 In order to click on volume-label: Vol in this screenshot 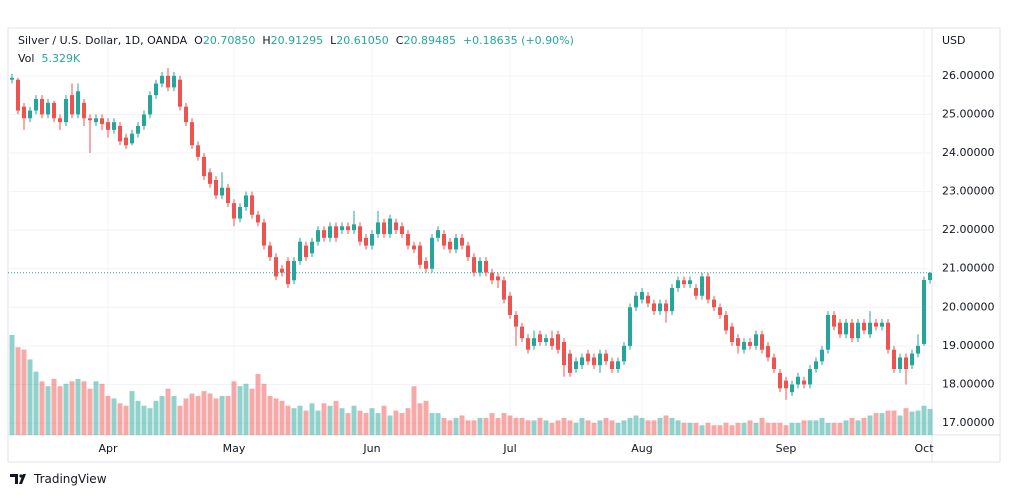, I will do `click(26, 58)`.